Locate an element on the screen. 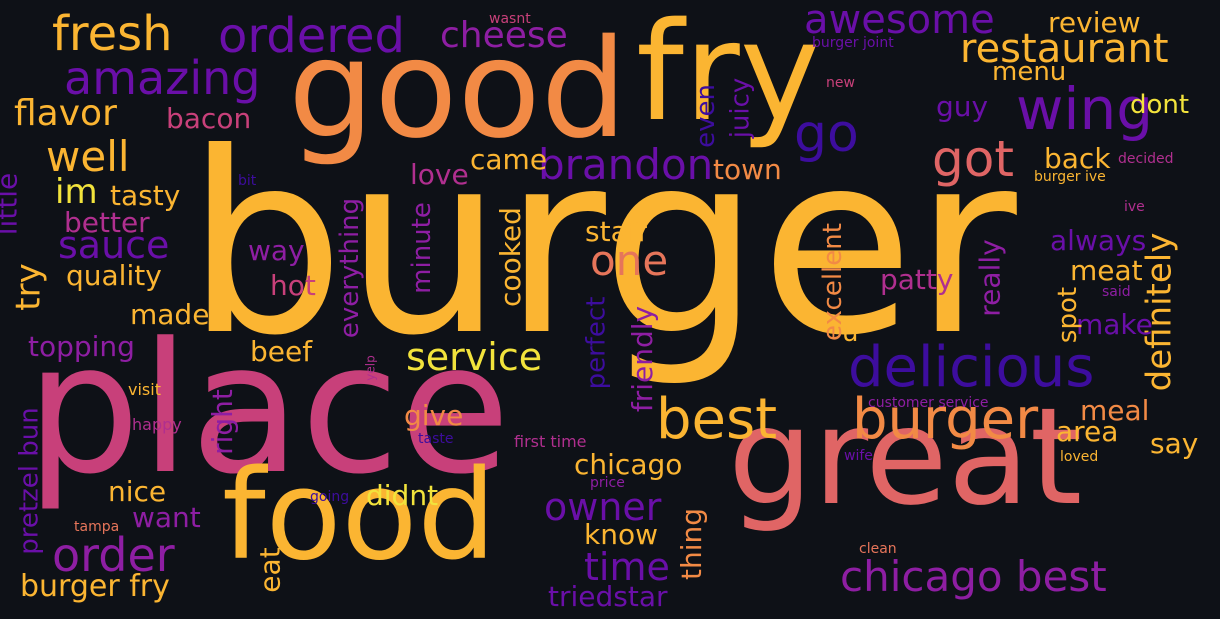 The width and height of the screenshot is (1220, 619). word-sauce: sauce is located at coordinates (114, 245).